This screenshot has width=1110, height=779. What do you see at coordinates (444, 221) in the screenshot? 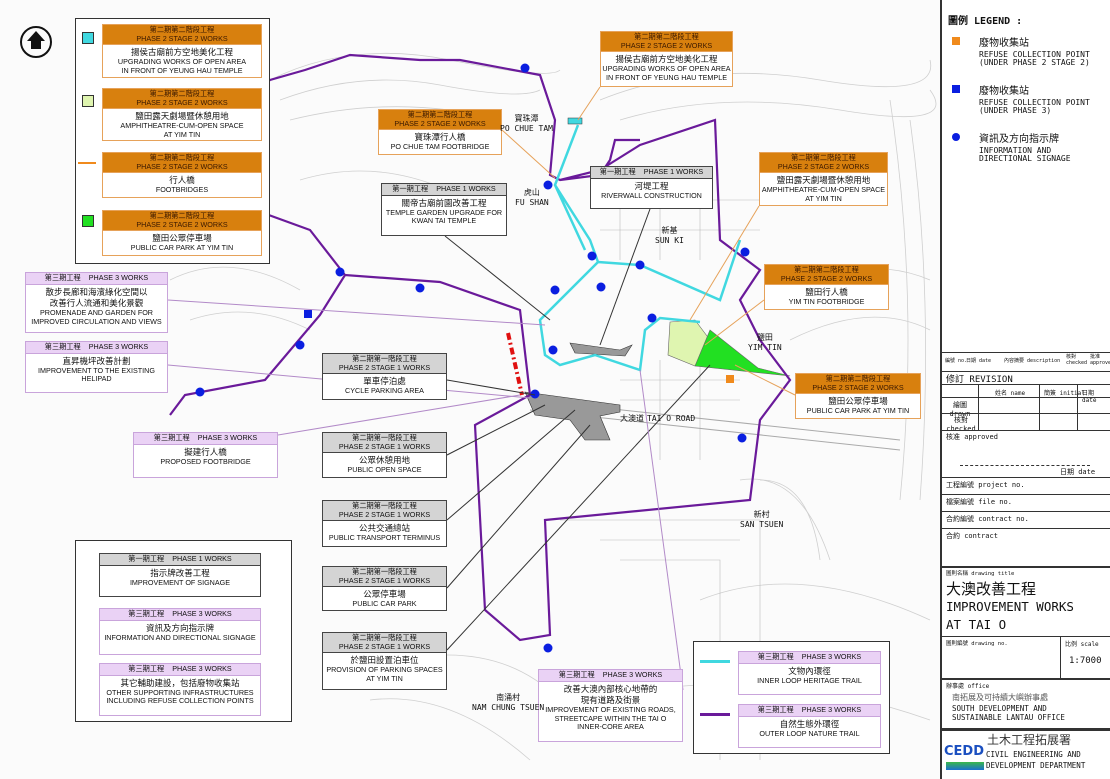
I see `callout-text: KWAN TAI TEMPLE` at bounding box center [444, 221].